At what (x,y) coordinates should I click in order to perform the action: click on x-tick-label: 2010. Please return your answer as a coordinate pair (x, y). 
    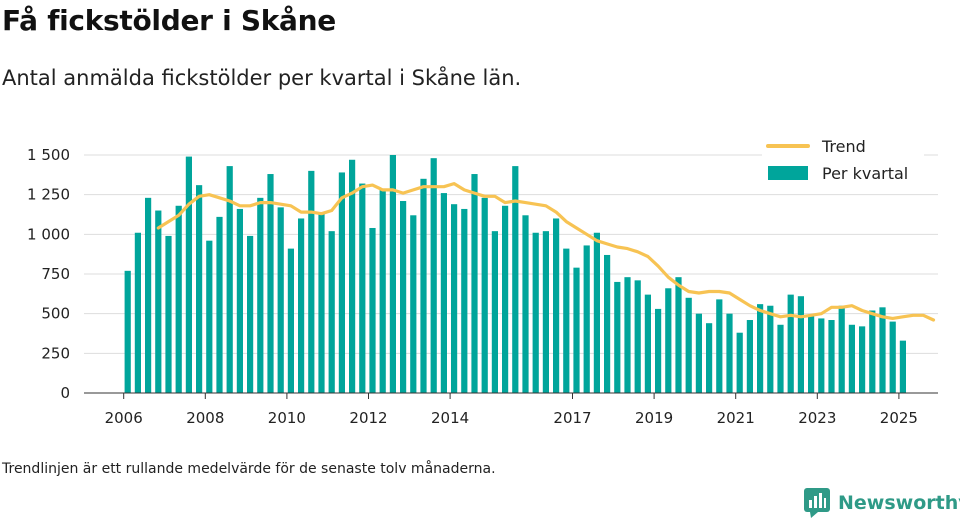
    Looking at the image, I should click on (287, 418).